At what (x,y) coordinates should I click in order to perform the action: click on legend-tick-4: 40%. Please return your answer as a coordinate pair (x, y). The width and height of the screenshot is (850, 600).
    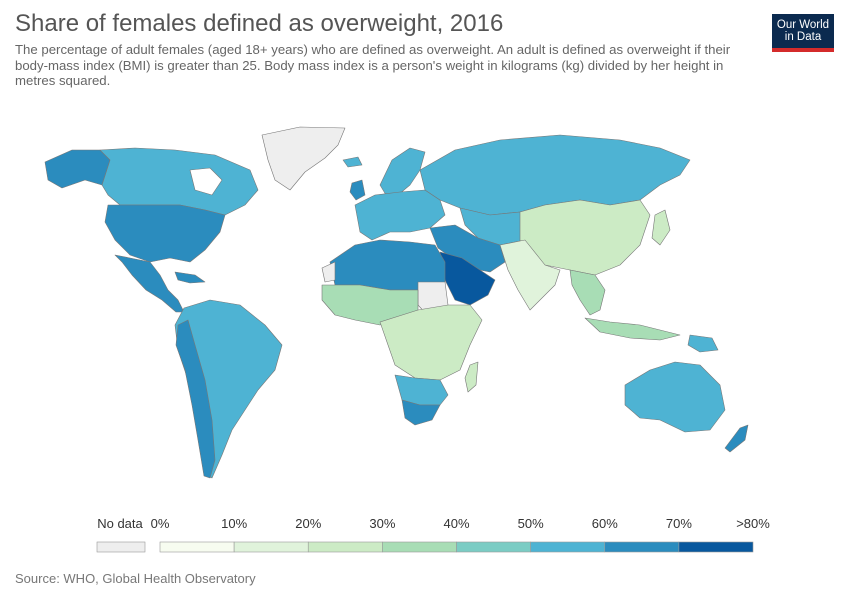
    Looking at the image, I should click on (456, 523).